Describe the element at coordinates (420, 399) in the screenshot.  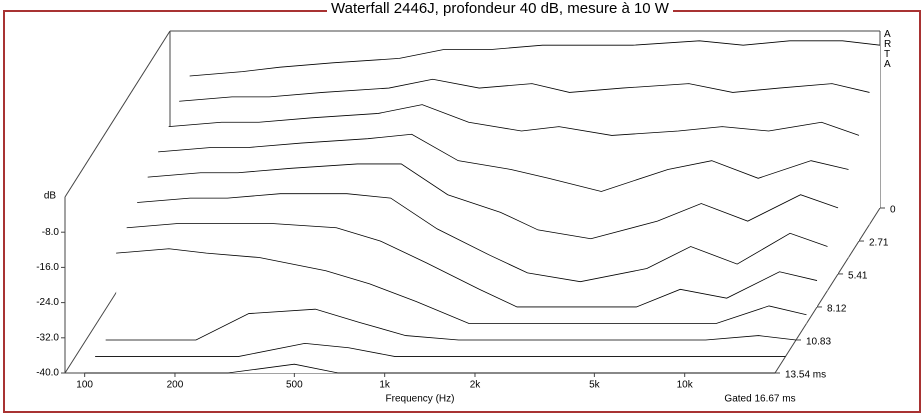
I see `x-axis-label: Frequency (Hz)` at that location.